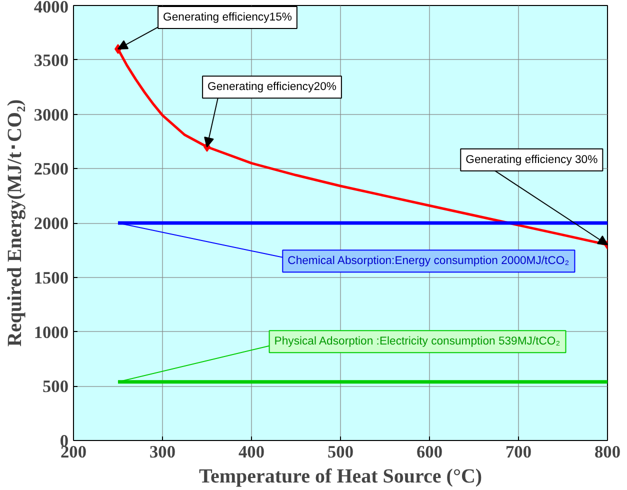 The height and width of the screenshot is (490, 627). I want to click on y-tick-label: 2500, so click(51, 169).